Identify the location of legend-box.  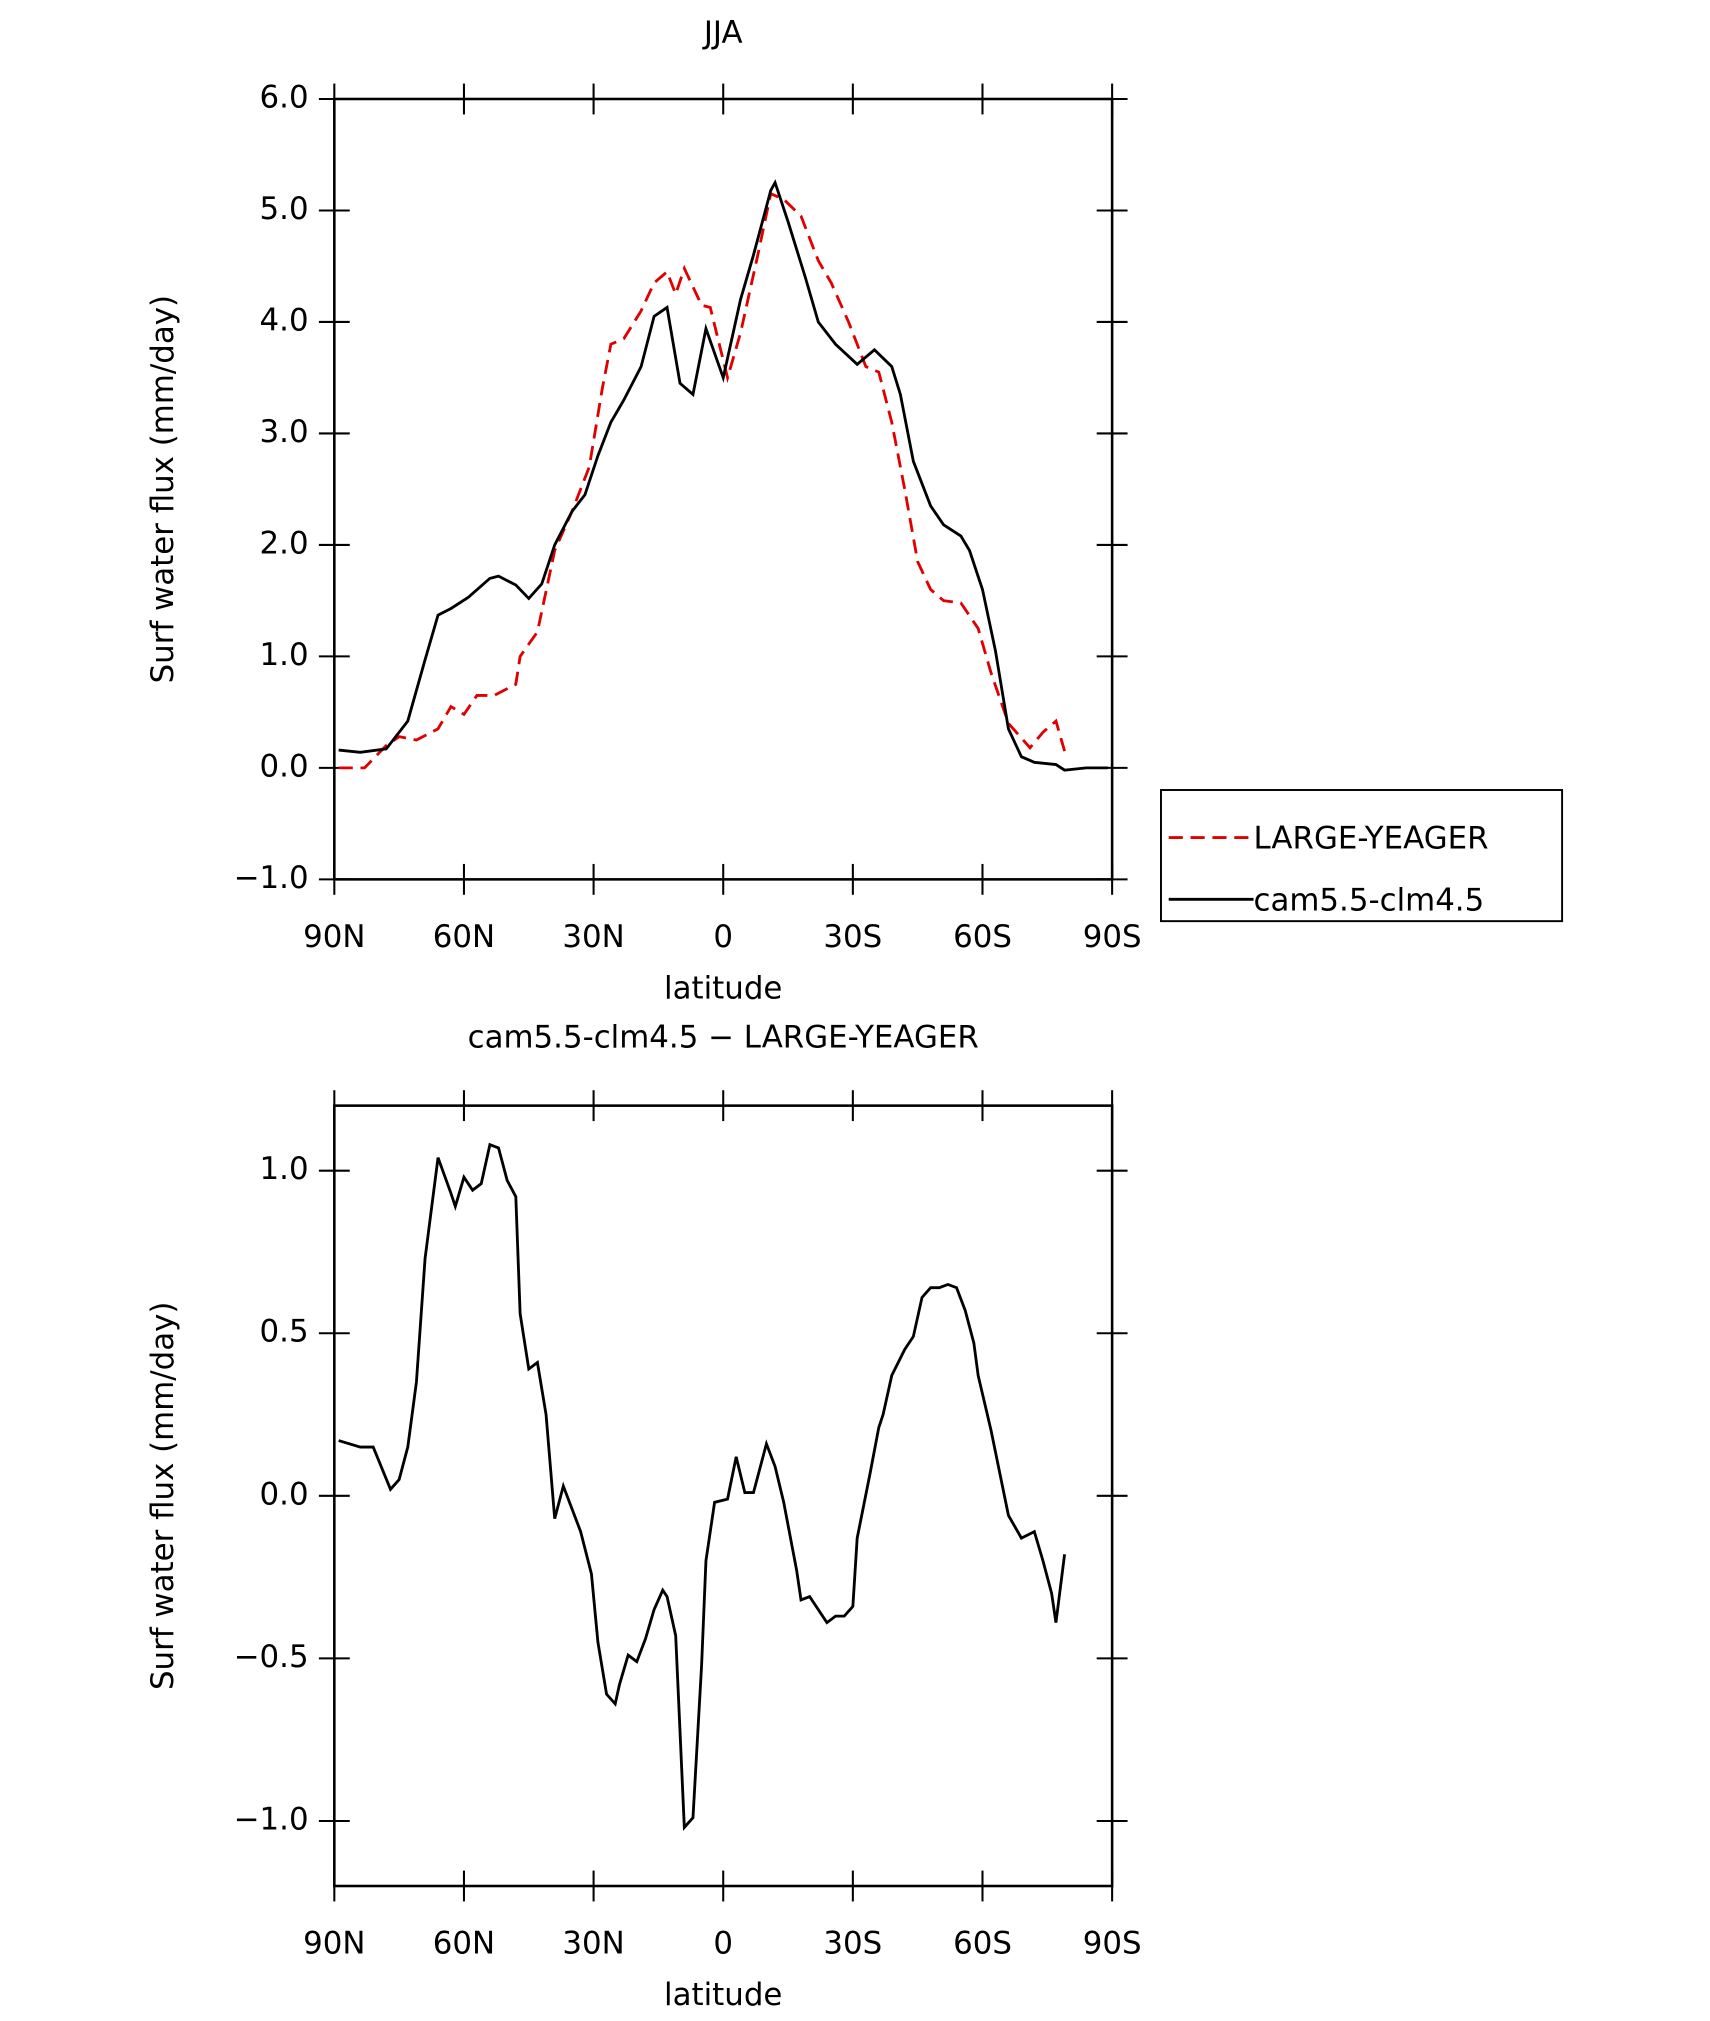
(1362, 856).